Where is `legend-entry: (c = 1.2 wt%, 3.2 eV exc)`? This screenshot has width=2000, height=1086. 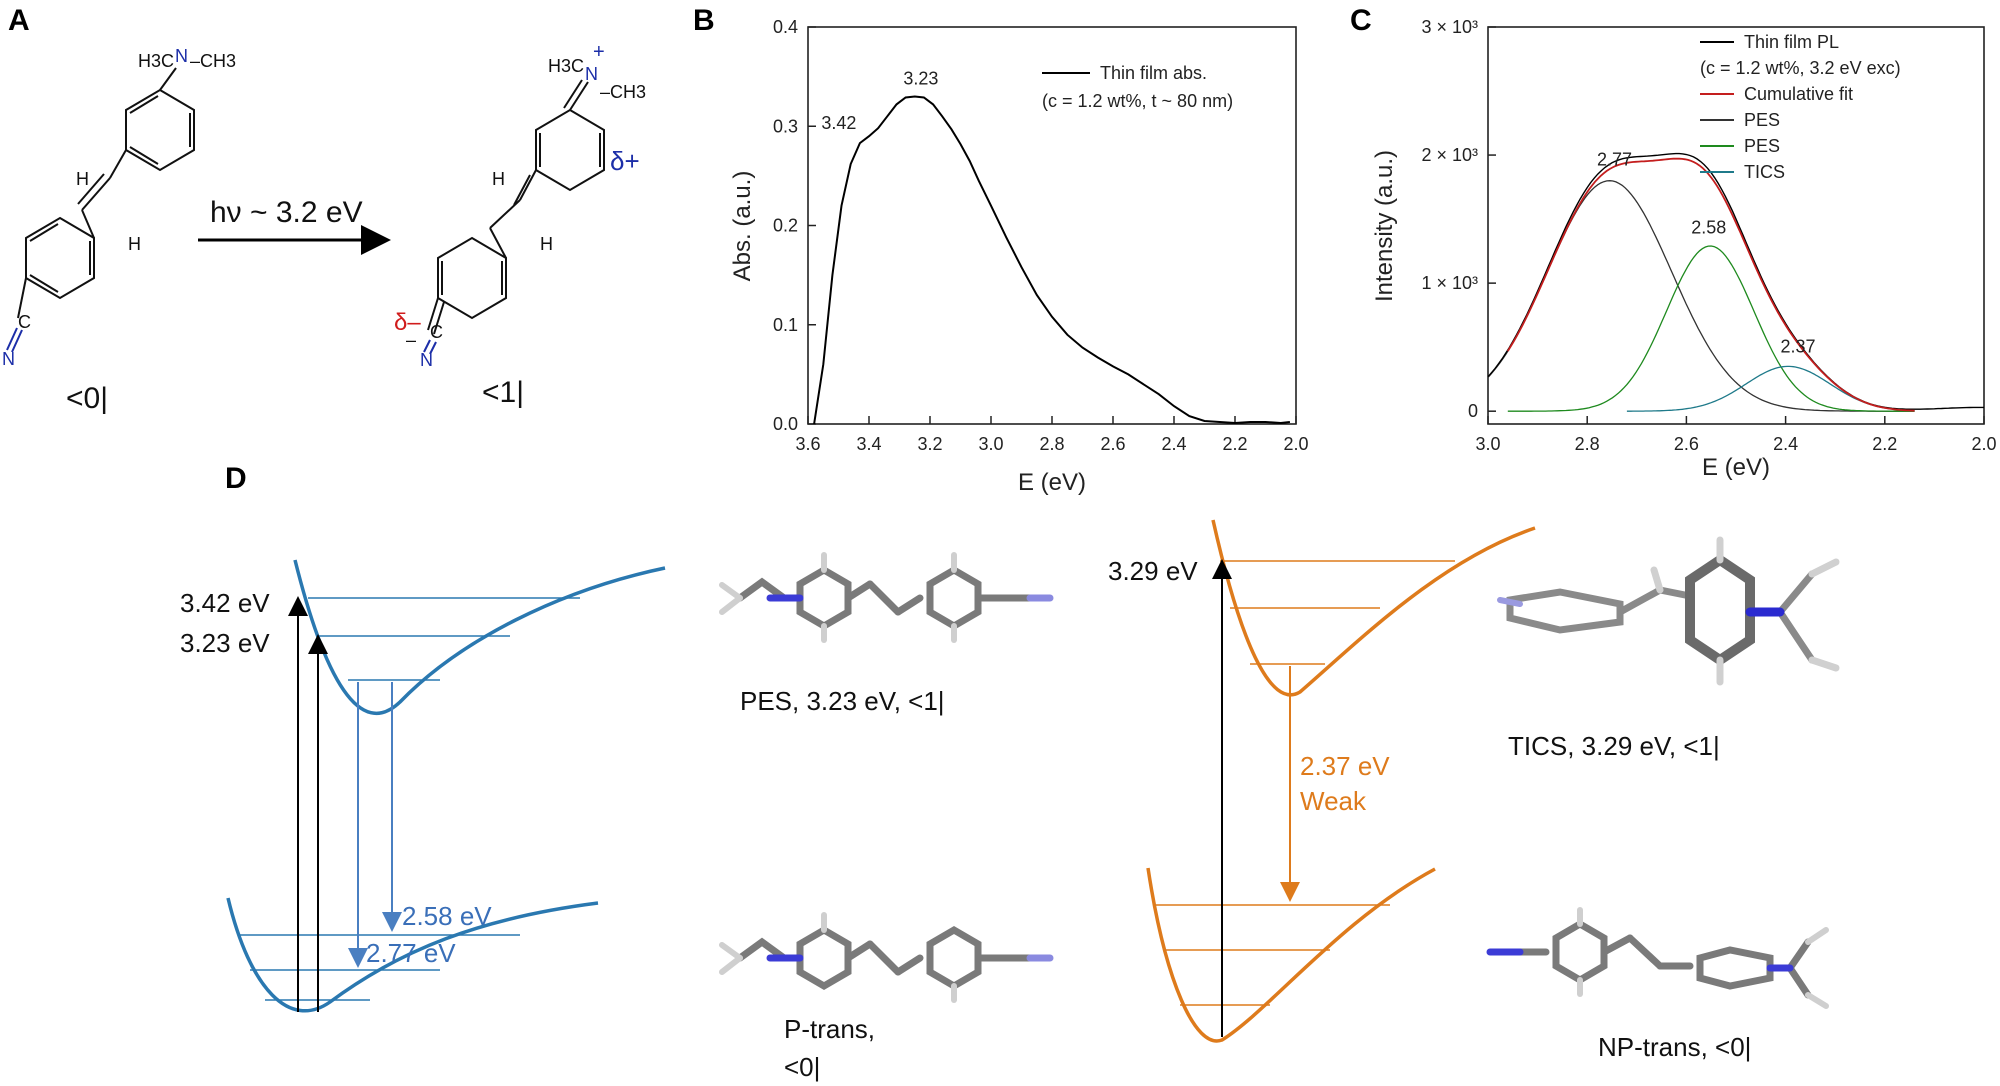
legend-entry: (c = 1.2 wt%, 3.2 eV exc) is located at coordinates (1800, 68).